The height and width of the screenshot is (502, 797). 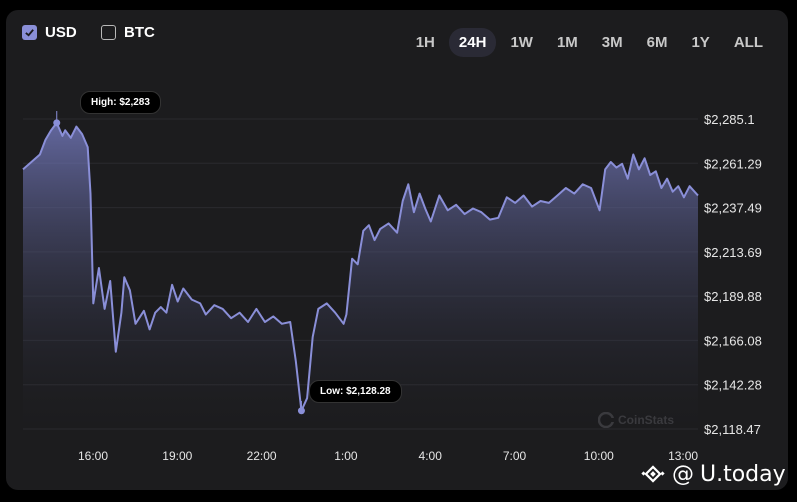 What do you see at coordinates (472, 42) in the screenshot?
I see `range-24h: 24H` at bounding box center [472, 42].